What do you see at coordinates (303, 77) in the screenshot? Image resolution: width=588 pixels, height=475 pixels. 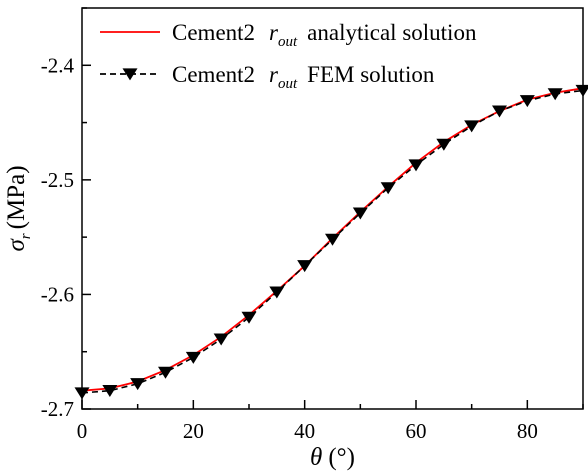 I see `legend-entry-2: Cement2 rout FEM solution` at bounding box center [303, 77].